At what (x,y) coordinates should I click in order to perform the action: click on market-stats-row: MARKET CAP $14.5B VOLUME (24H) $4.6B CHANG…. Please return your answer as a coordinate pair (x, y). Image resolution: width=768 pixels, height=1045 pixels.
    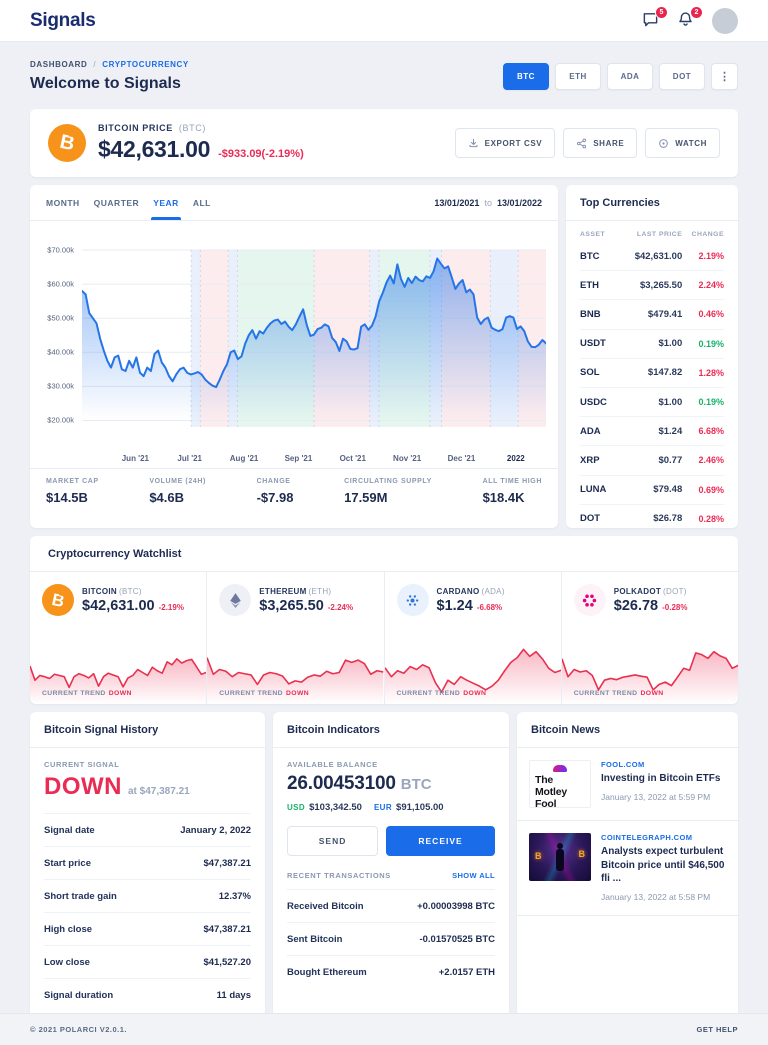
    Looking at the image, I should click on (294, 498).